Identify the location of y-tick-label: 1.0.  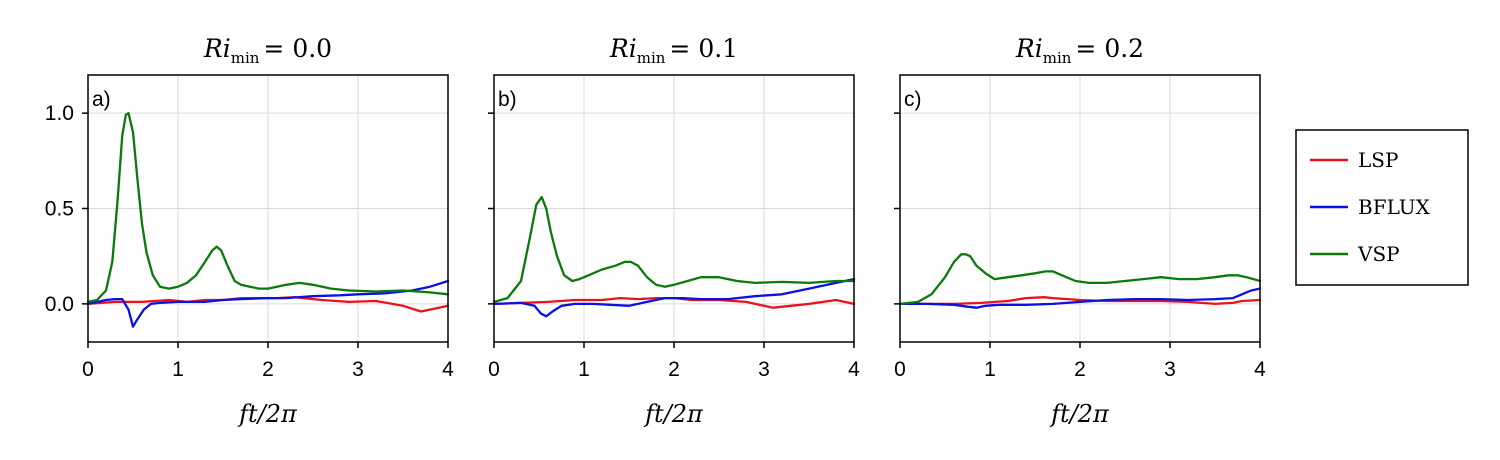
(59, 113).